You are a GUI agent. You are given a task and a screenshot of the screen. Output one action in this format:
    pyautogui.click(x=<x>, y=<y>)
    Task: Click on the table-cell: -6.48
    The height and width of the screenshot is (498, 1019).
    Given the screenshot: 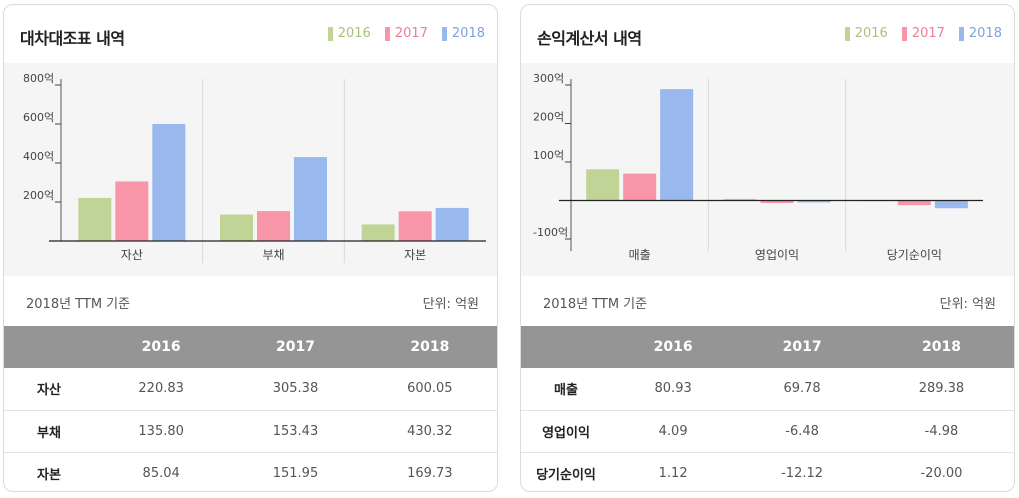 What is the action you would take?
    pyautogui.click(x=802, y=431)
    